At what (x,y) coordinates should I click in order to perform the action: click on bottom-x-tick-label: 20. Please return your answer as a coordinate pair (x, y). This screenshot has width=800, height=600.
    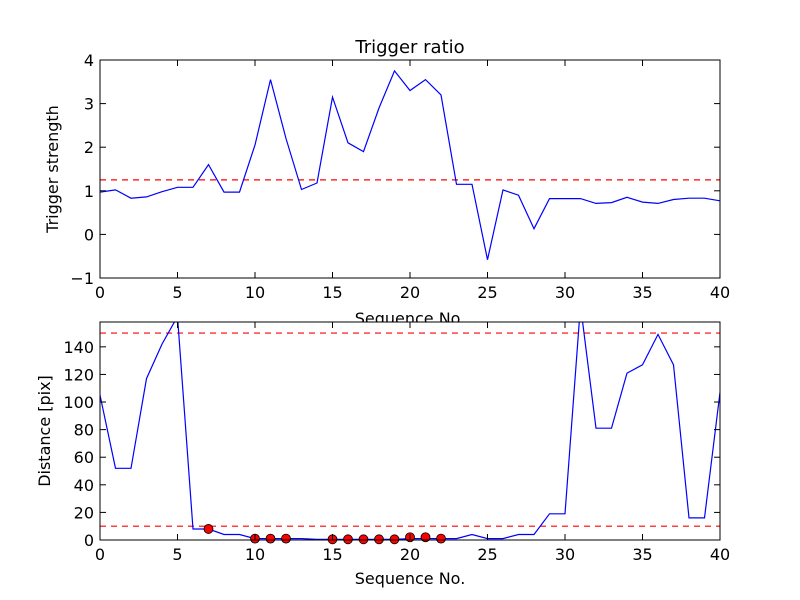
    Looking at the image, I should click on (410, 554).